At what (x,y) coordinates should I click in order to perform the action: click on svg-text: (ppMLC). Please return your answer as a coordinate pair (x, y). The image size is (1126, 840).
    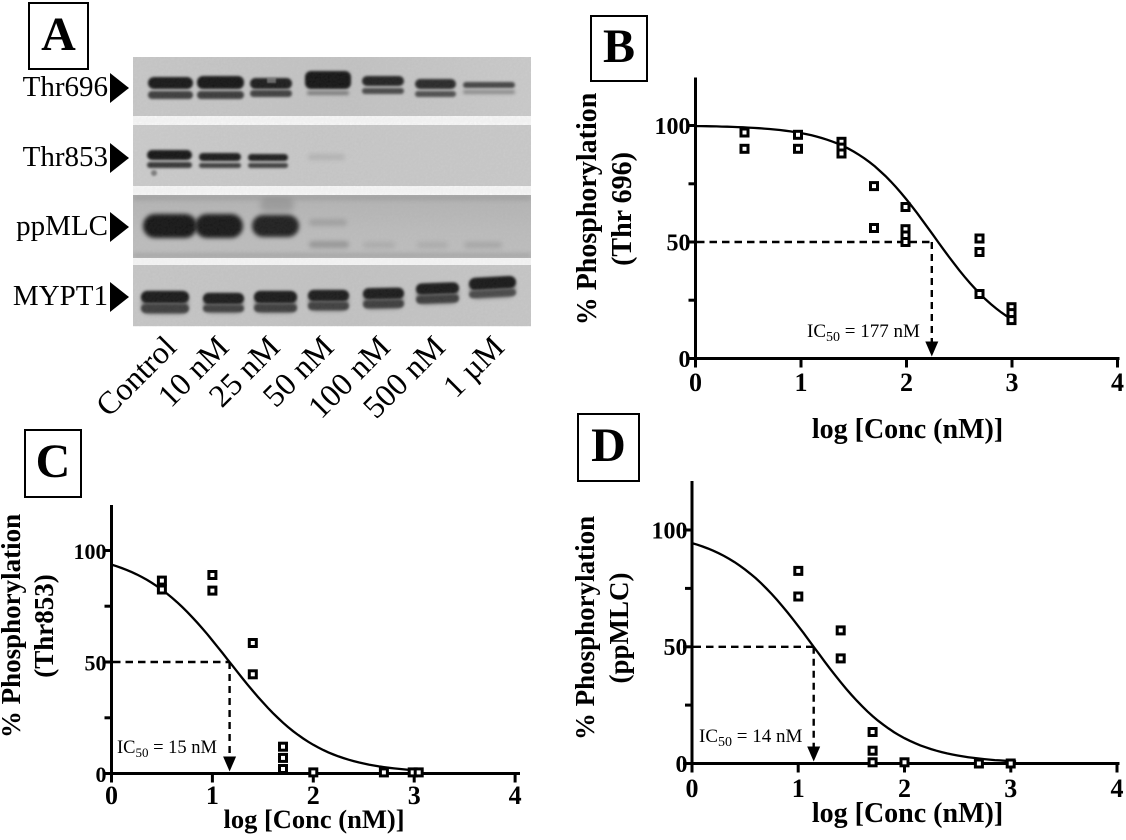
    Looking at the image, I should click on (619, 627).